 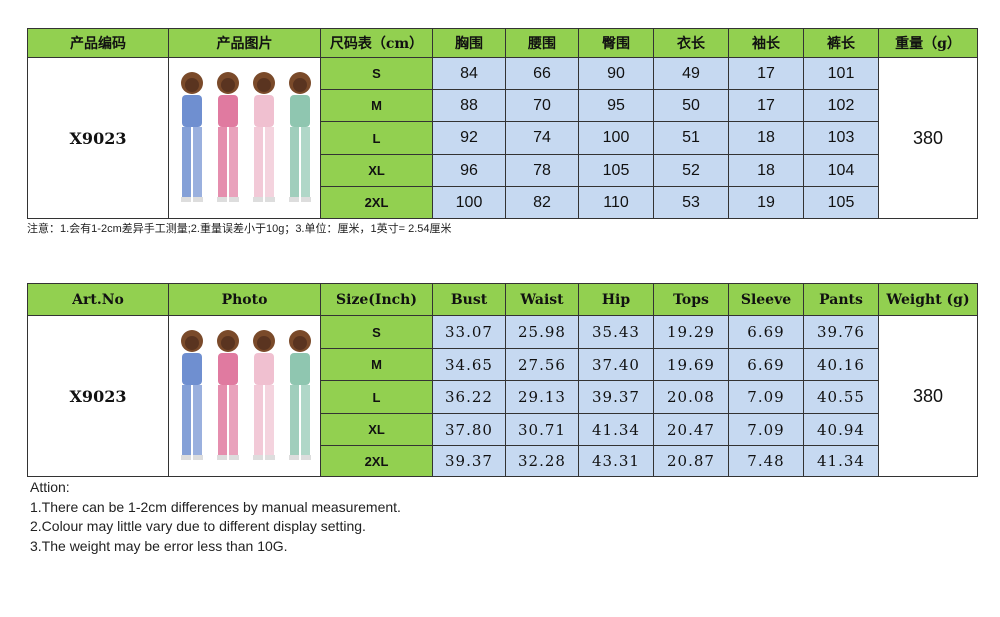 What do you see at coordinates (841, 138) in the screenshot?
I see `measurement: 103` at bounding box center [841, 138].